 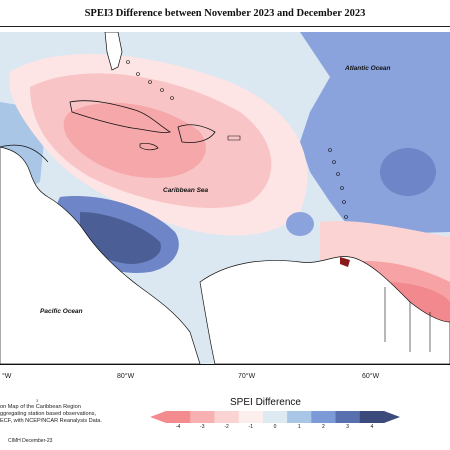 I want to click on longitude-label-60w: 60°W, so click(x=371, y=376).